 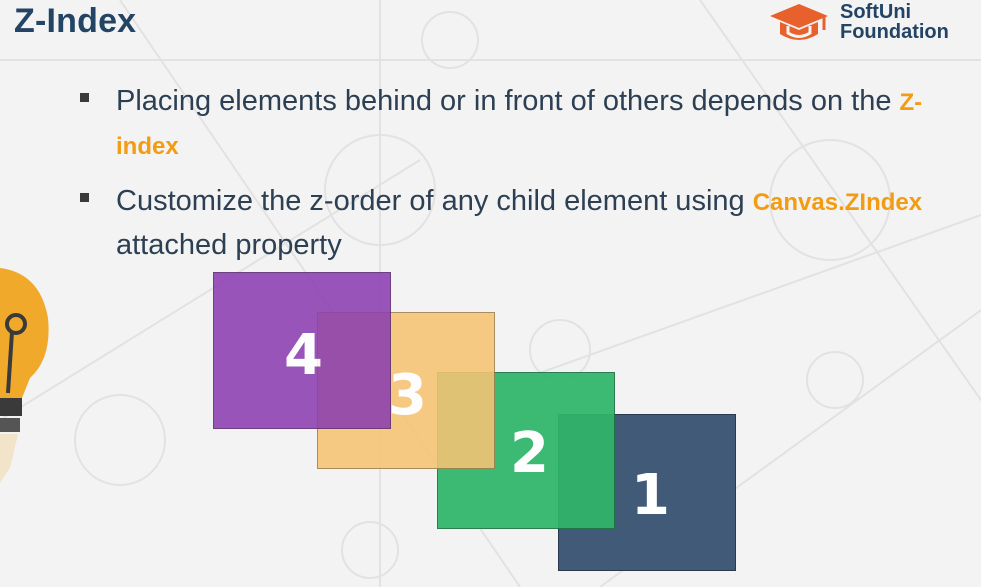 What do you see at coordinates (229, 245) in the screenshot?
I see `bullet-text-part: attached property` at bounding box center [229, 245].